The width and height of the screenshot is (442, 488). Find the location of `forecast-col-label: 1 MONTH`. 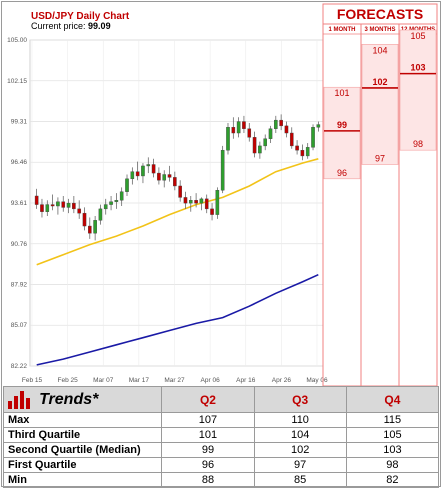

forecast-col-label: 1 MONTH is located at coordinates (342, 30).